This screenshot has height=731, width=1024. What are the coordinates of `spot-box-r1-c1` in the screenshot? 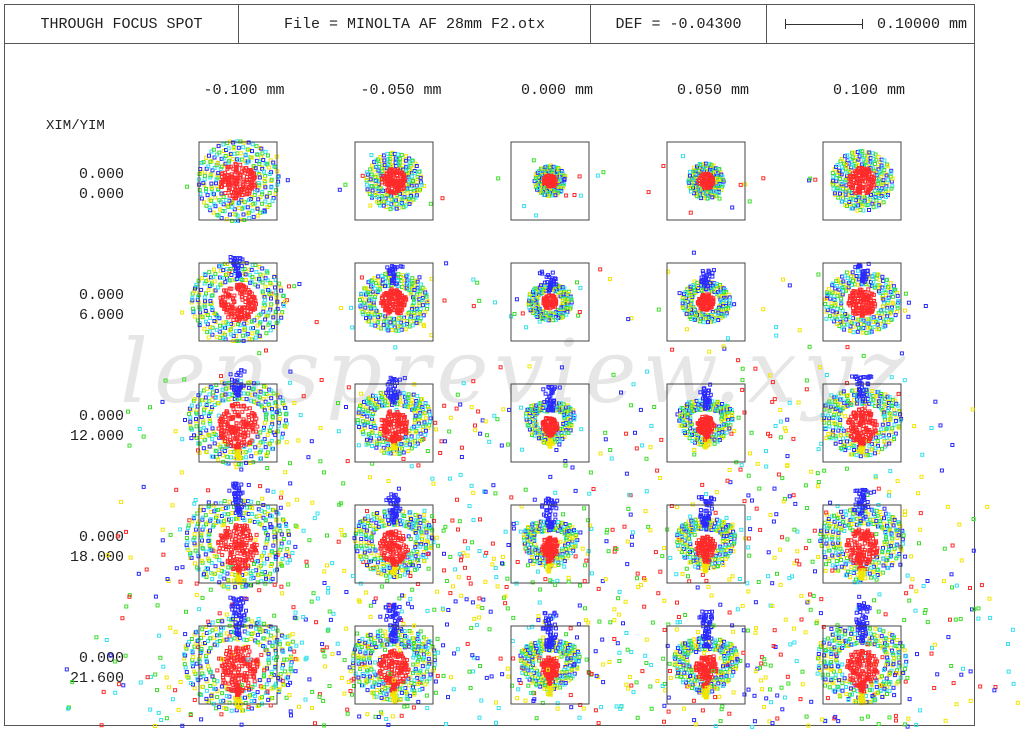 It's located at (238, 181).